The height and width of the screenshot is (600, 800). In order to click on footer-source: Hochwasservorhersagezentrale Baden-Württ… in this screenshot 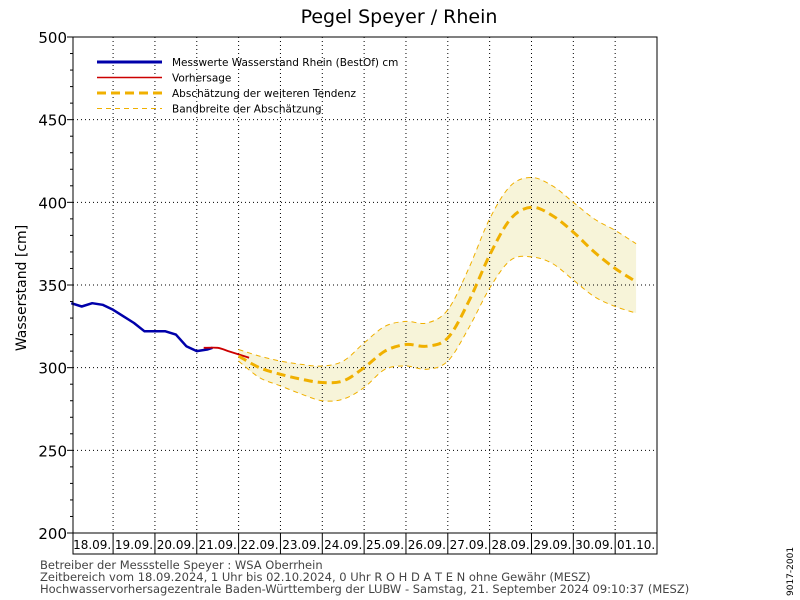, I will do `click(364, 589)`.